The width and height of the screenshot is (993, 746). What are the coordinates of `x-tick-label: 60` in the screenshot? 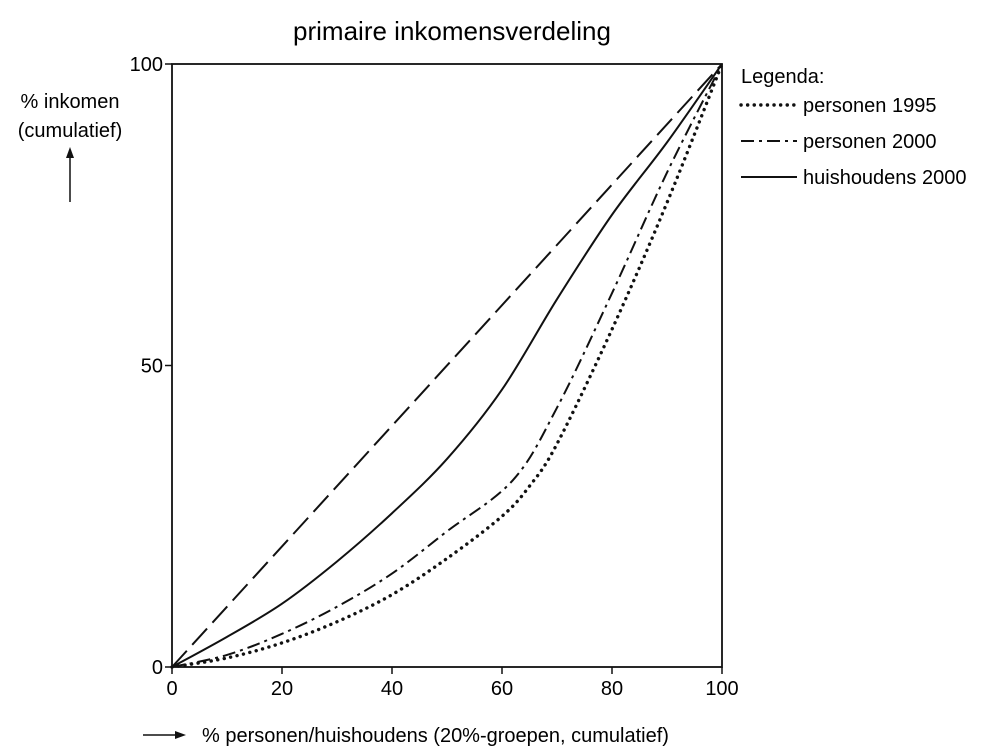 It's located at (502, 689).